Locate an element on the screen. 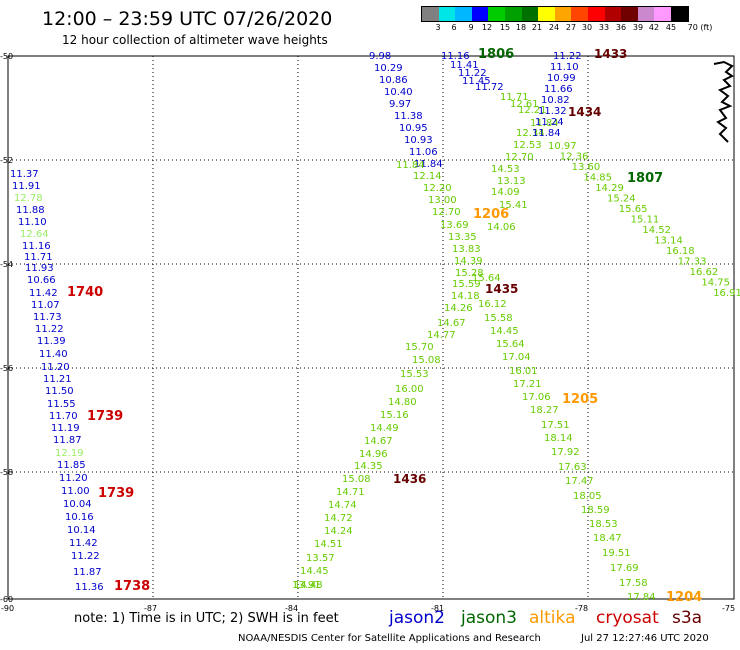  wave-value: 16.62 is located at coordinates (704, 272).